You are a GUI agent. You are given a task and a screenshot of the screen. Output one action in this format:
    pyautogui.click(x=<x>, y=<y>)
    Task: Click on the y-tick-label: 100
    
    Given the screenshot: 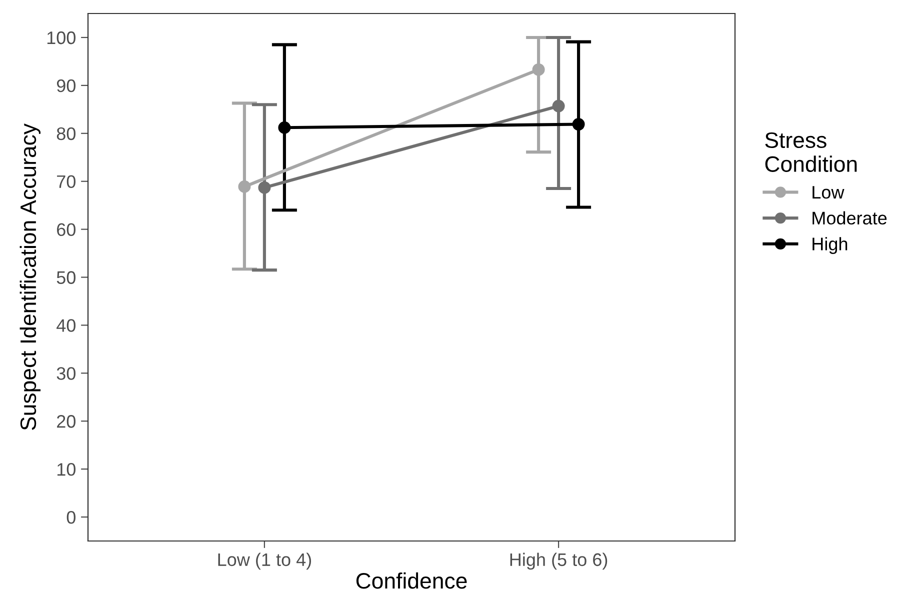 What is the action you would take?
    pyautogui.click(x=61, y=37)
    